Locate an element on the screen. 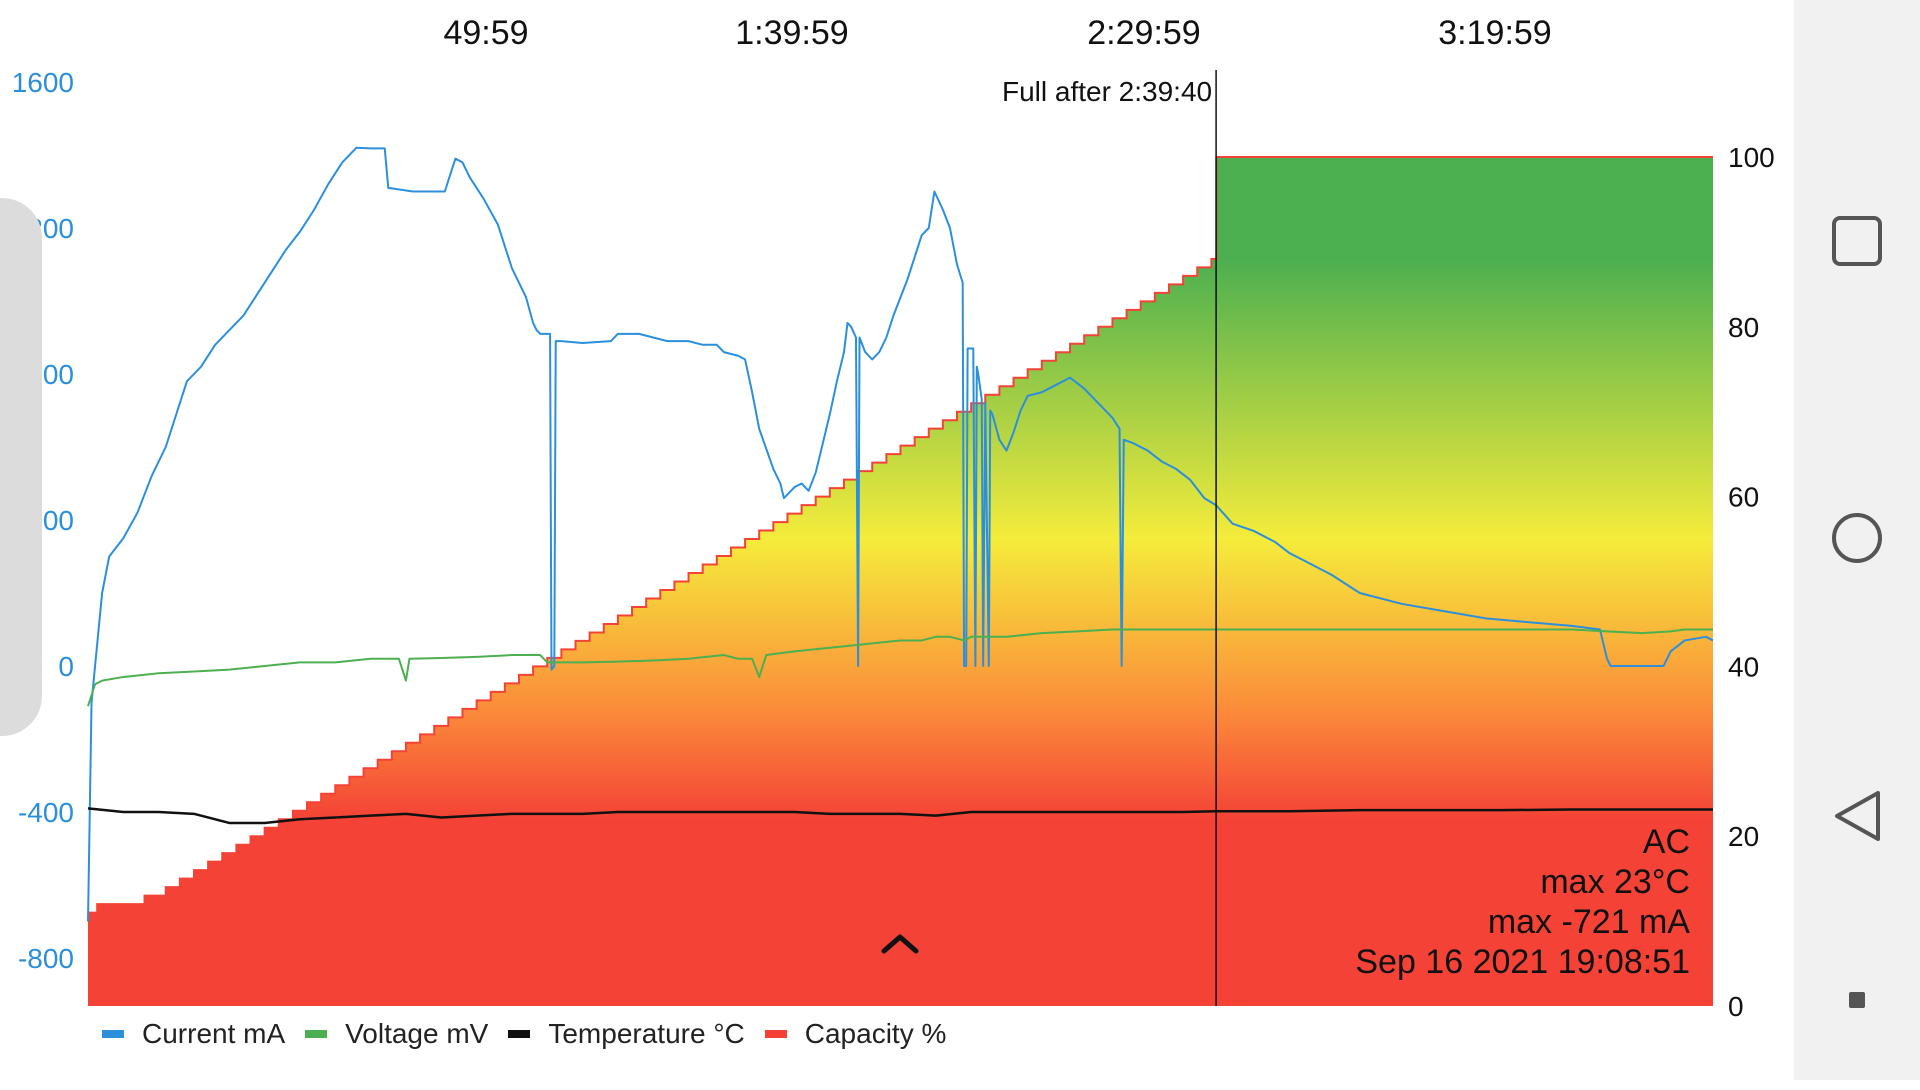  legend-swatch-current is located at coordinates (113, 1034).